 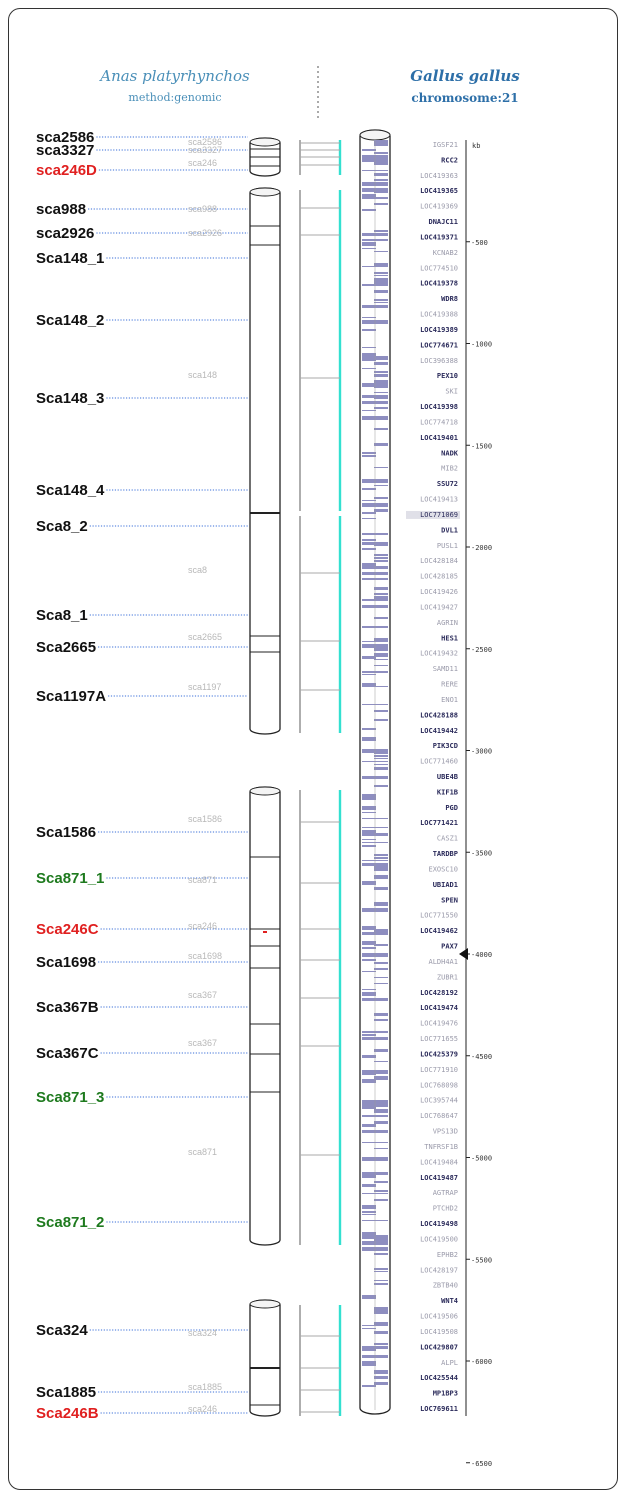 I want to click on gene-label: LOC419427, so click(x=439, y=607).